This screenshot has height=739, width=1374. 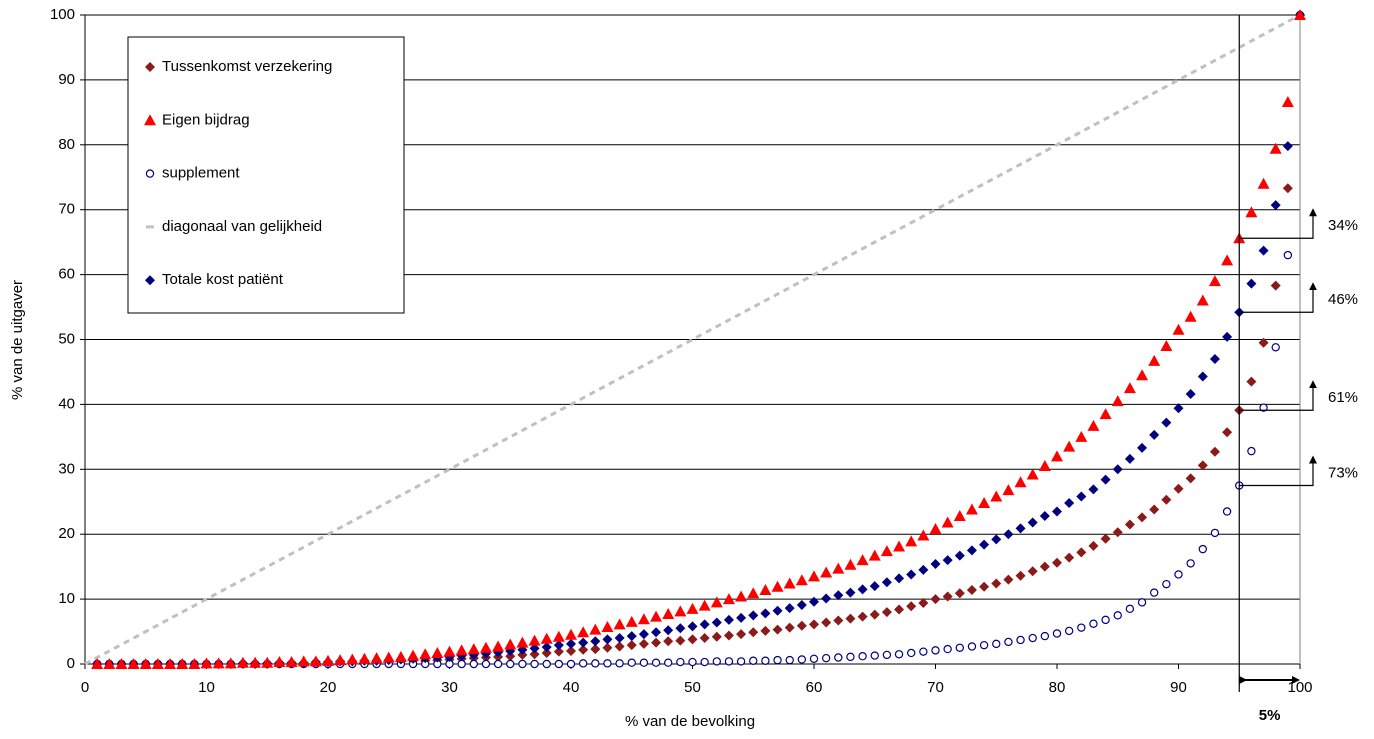 I want to click on annotation-label: 73%, so click(x=1343, y=472).